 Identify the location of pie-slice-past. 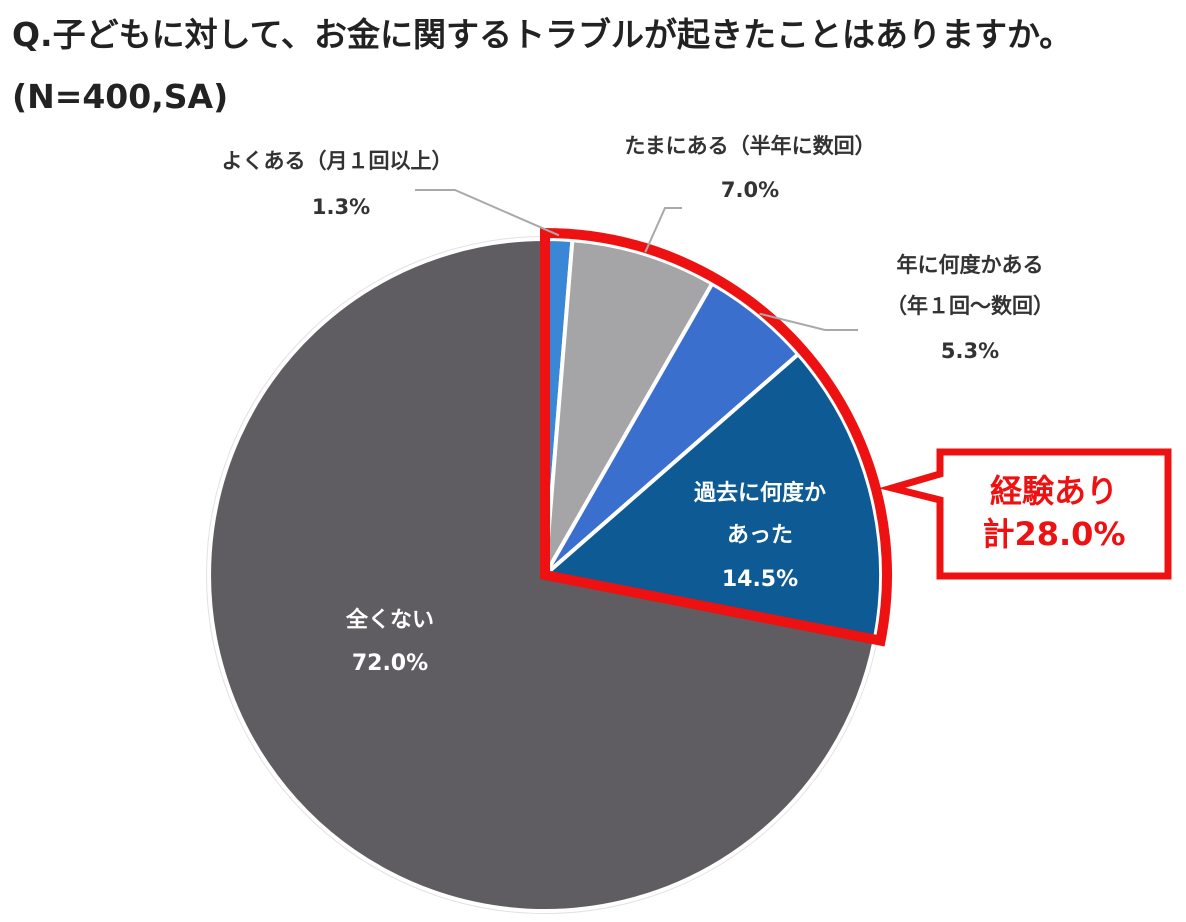
(713, 497).